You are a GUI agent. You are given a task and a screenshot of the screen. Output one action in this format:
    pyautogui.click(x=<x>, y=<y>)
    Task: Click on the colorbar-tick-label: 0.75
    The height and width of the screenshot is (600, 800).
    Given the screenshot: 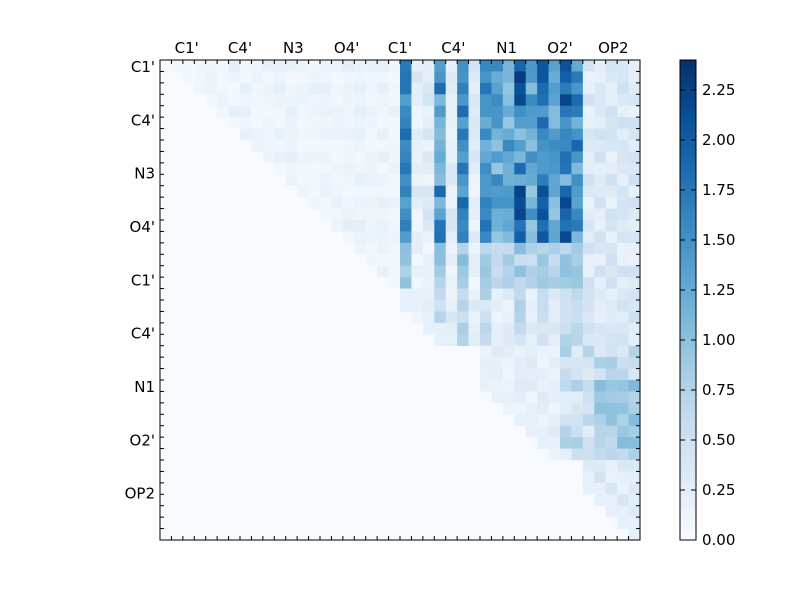 What is the action you would take?
    pyautogui.click(x=718, y=390)
    